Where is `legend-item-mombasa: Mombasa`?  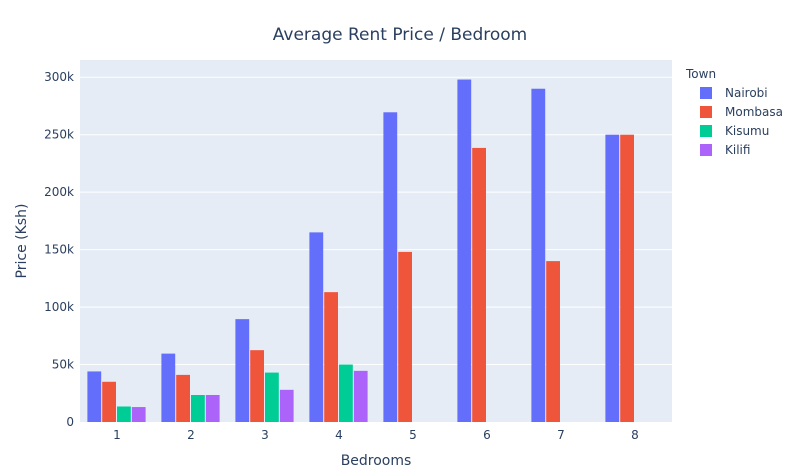 legend-item-mombasa: Mombasa is located at coordinates (741, 112).